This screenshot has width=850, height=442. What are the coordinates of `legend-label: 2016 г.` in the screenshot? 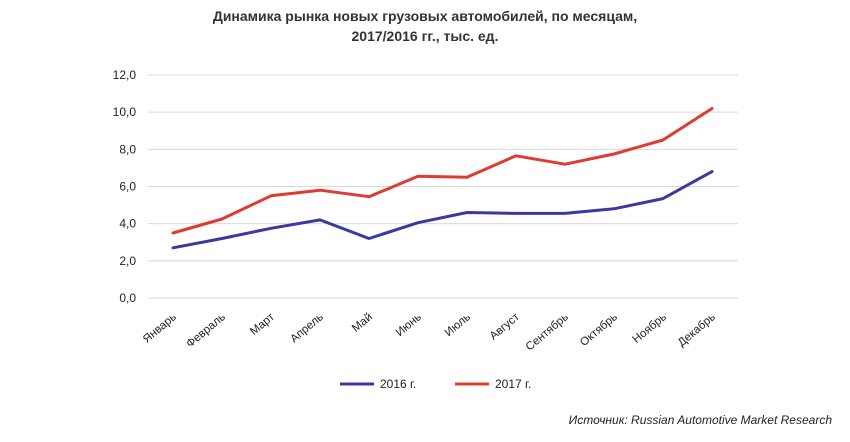 It's located at (398, 384).